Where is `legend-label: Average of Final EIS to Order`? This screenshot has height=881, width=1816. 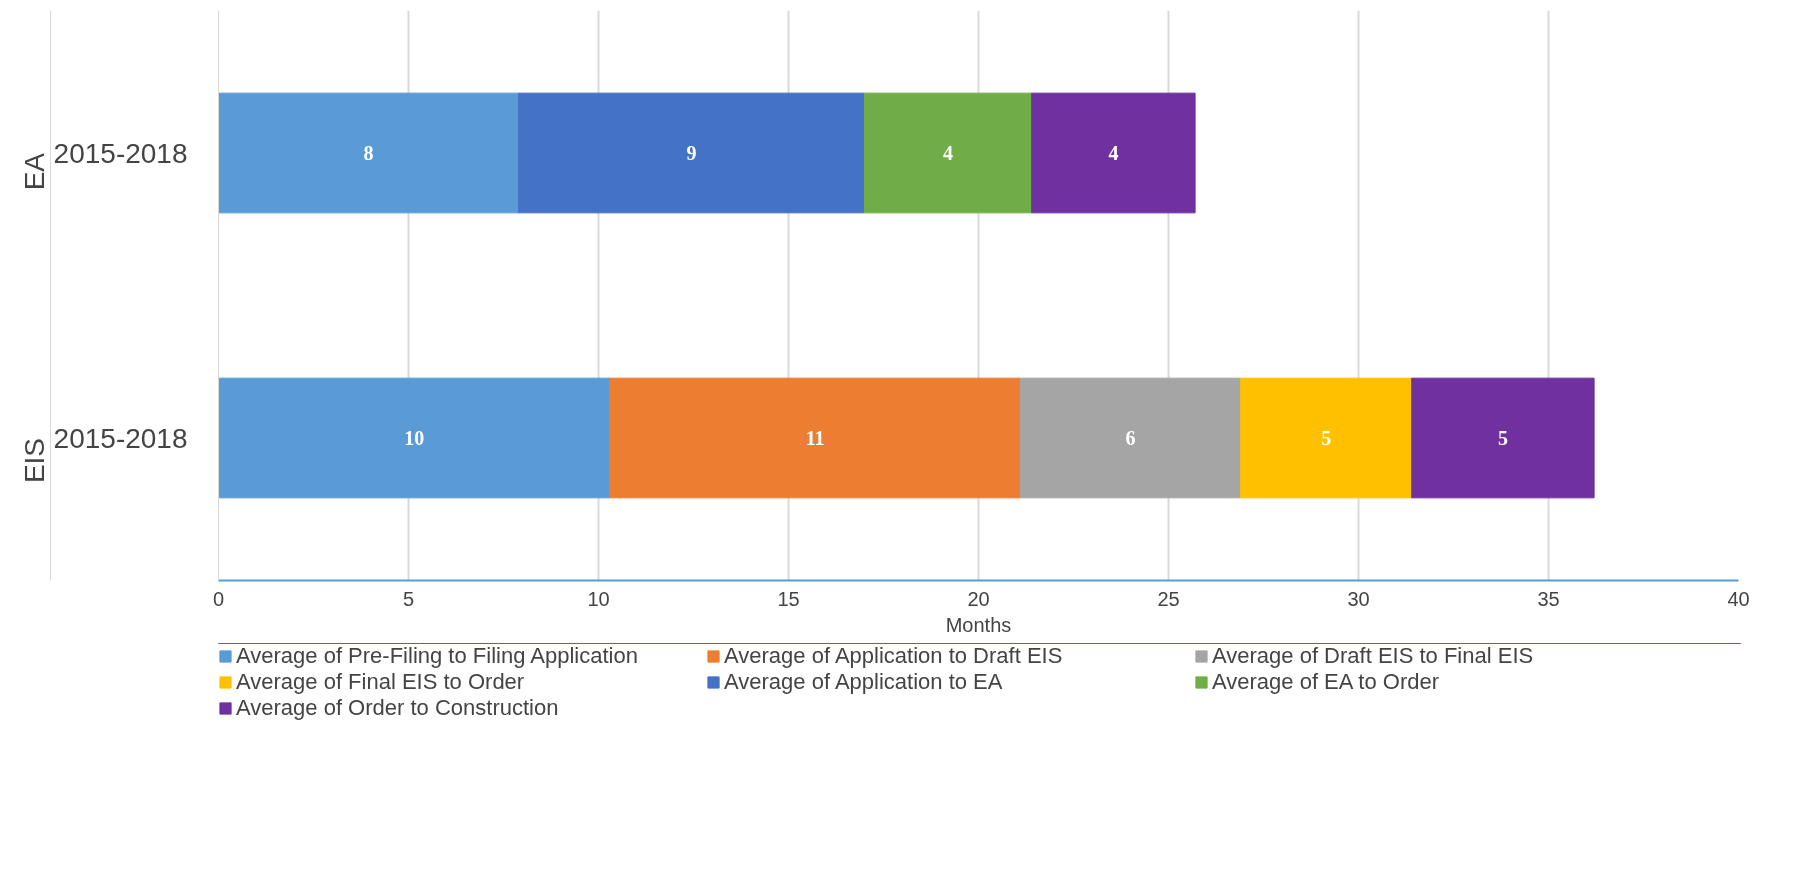 legend-label: Average of Final EIS to Order is located at coordinates (381, 682).